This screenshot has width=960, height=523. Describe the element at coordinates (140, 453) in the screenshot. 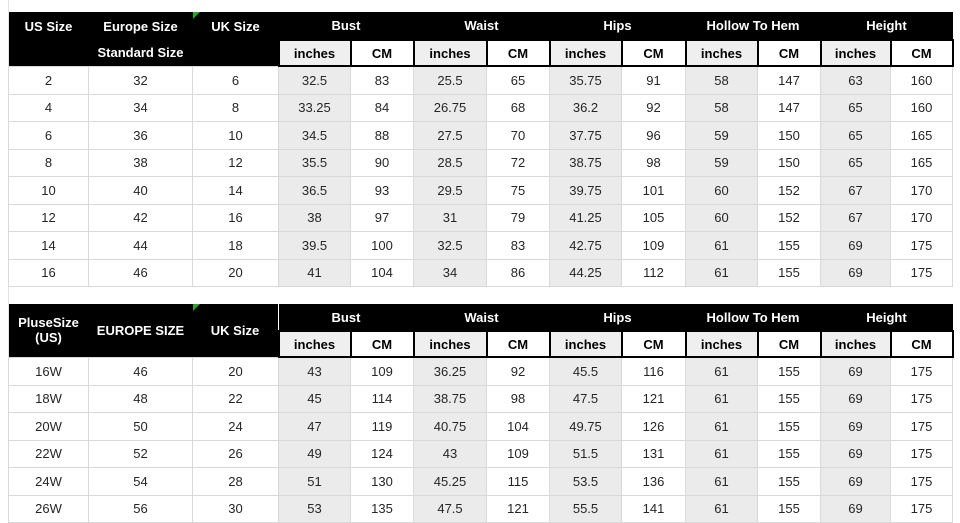

I see `table-cell: 52` at that location.